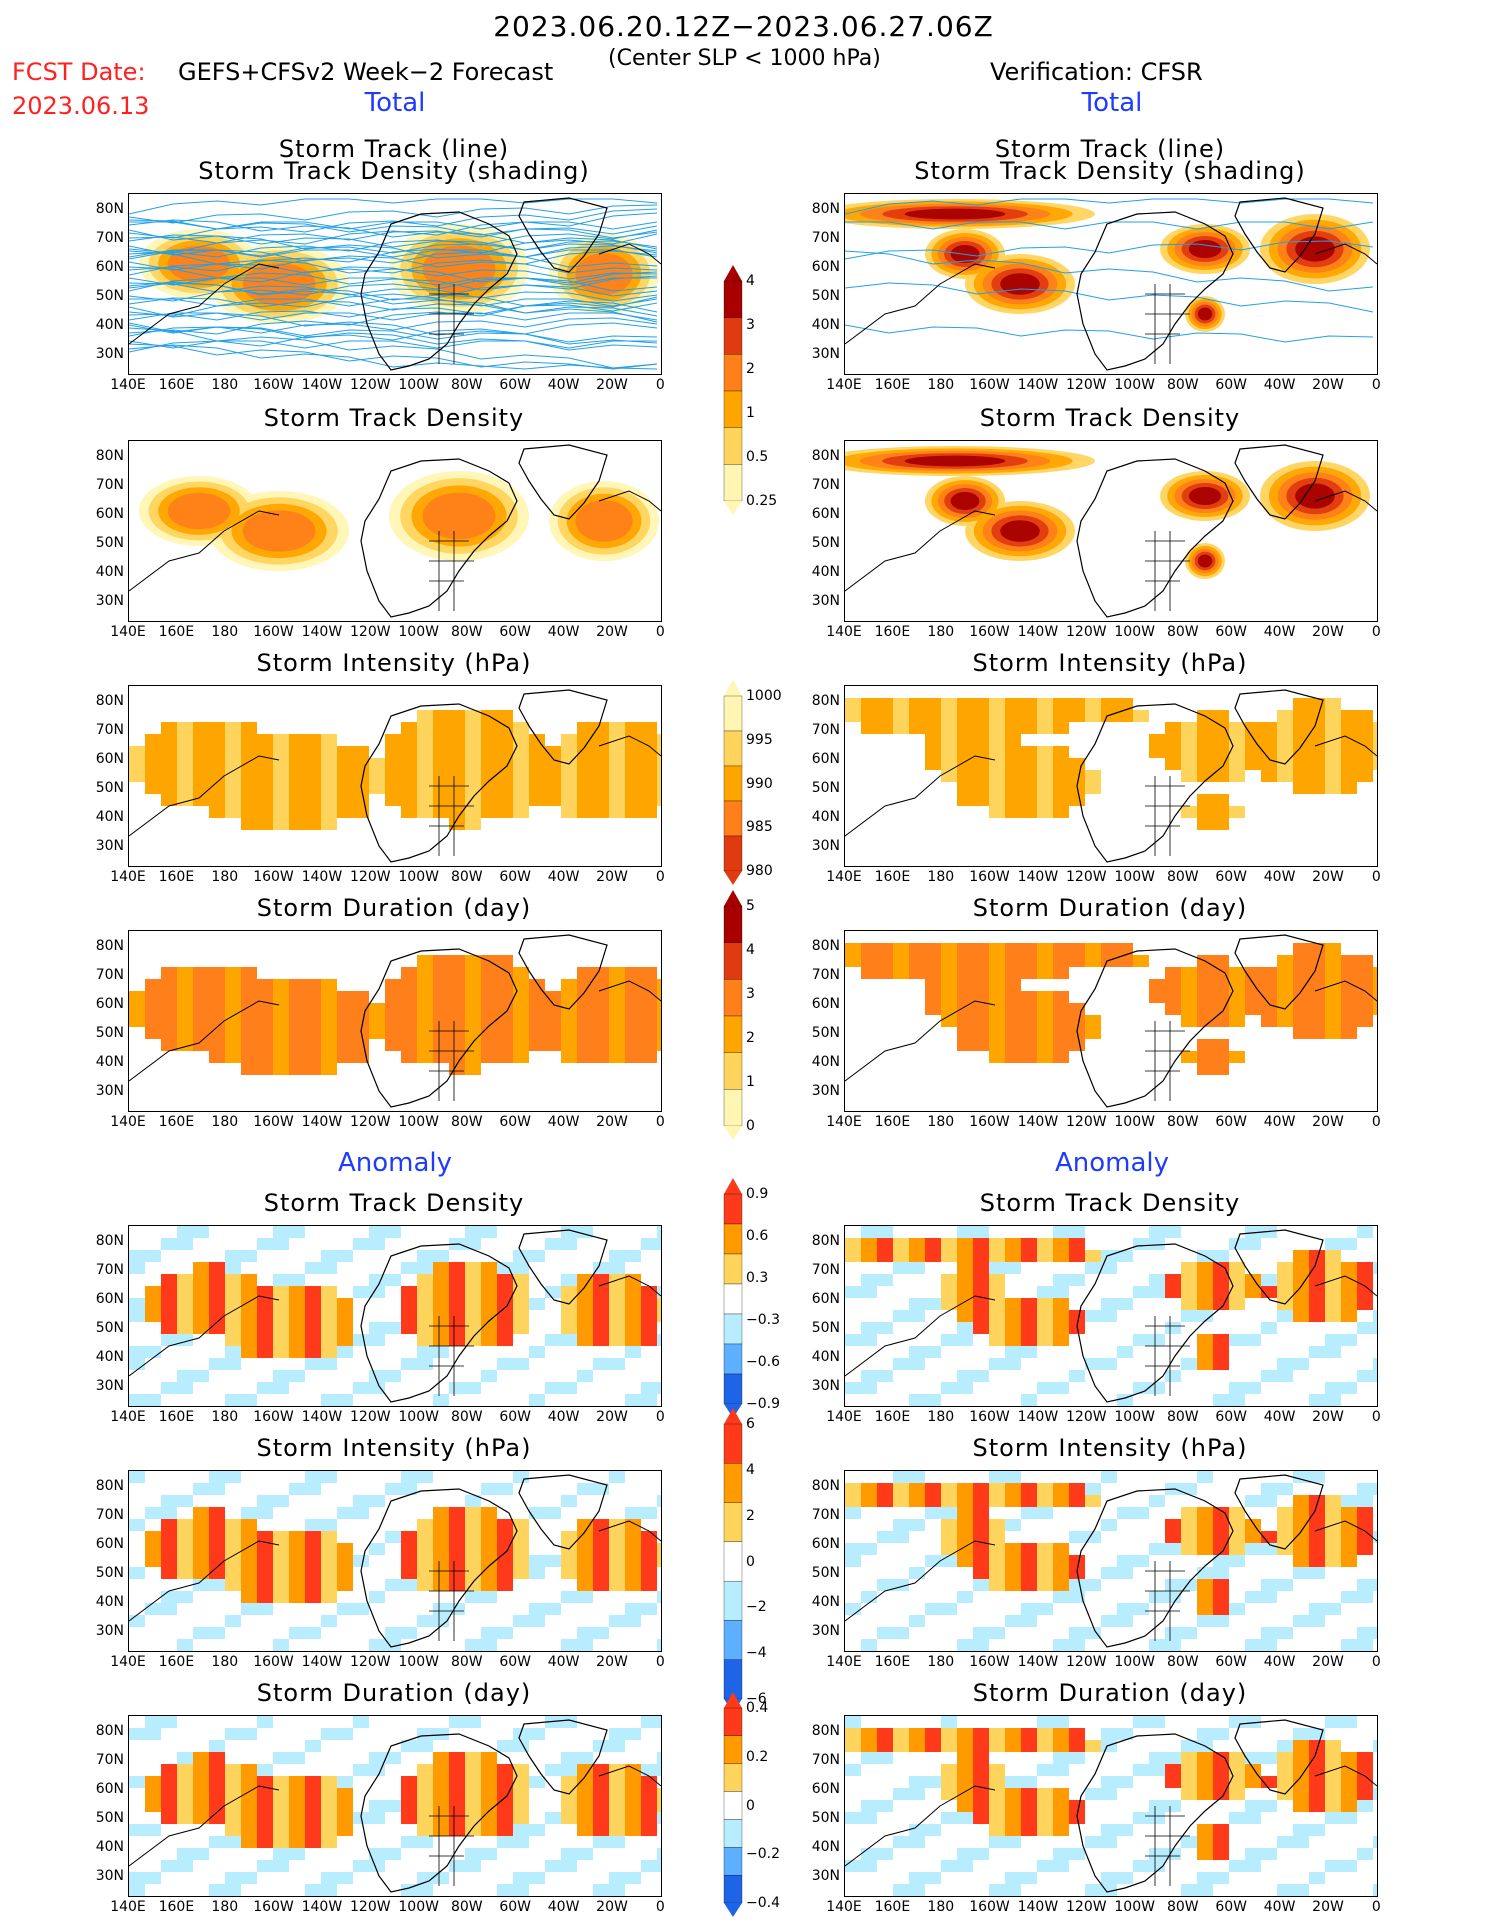 This screenshot has width=1487, height=1925. I want to click on panel-title-track_line_2: Storm Track Density (shading), so click(394, 171).